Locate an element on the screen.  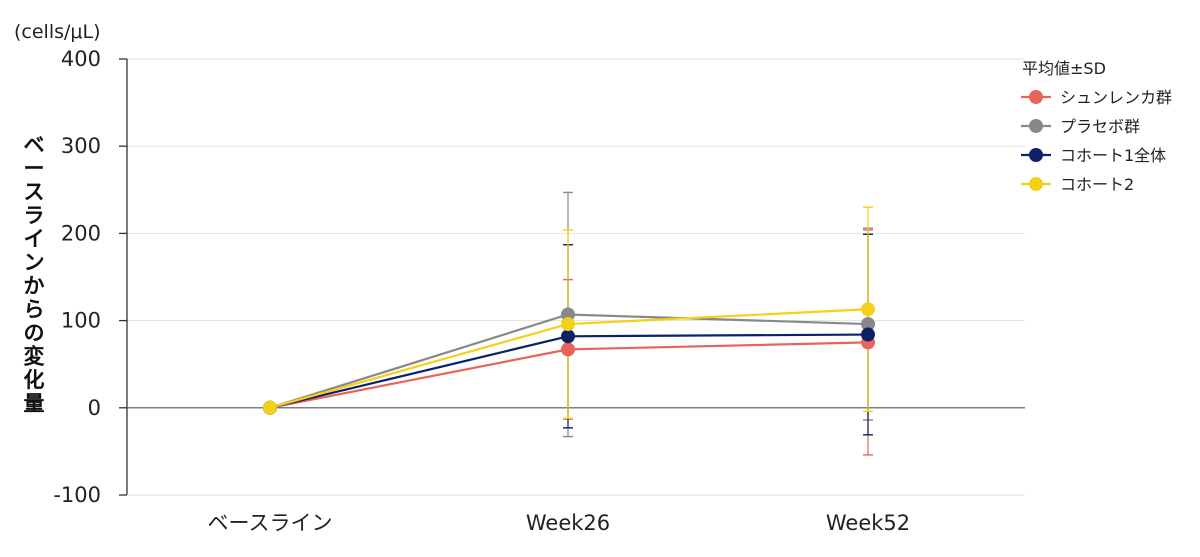
y-axis-label-char: ベ is located at coordinates (34, 145).